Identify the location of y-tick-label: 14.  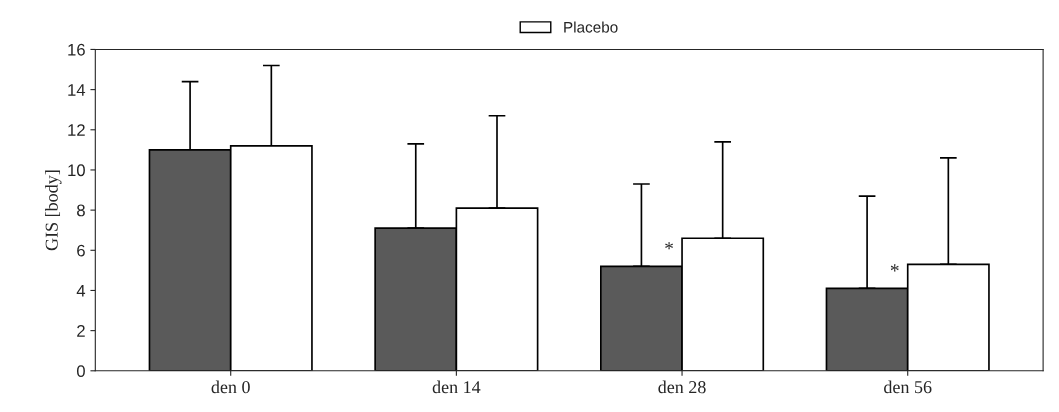
(77, 90).